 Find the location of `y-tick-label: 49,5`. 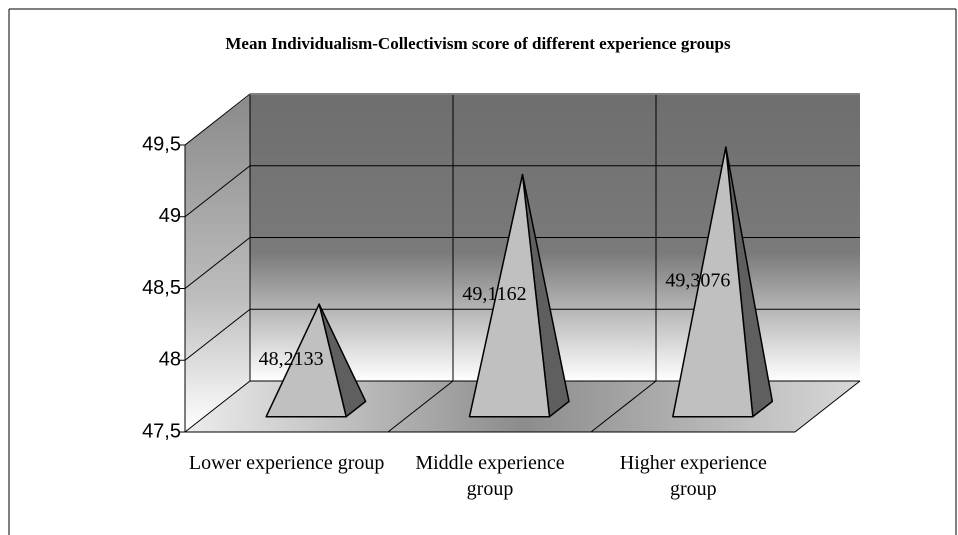

y-tick-label: 49,5 is located at coordinates (161, 144).